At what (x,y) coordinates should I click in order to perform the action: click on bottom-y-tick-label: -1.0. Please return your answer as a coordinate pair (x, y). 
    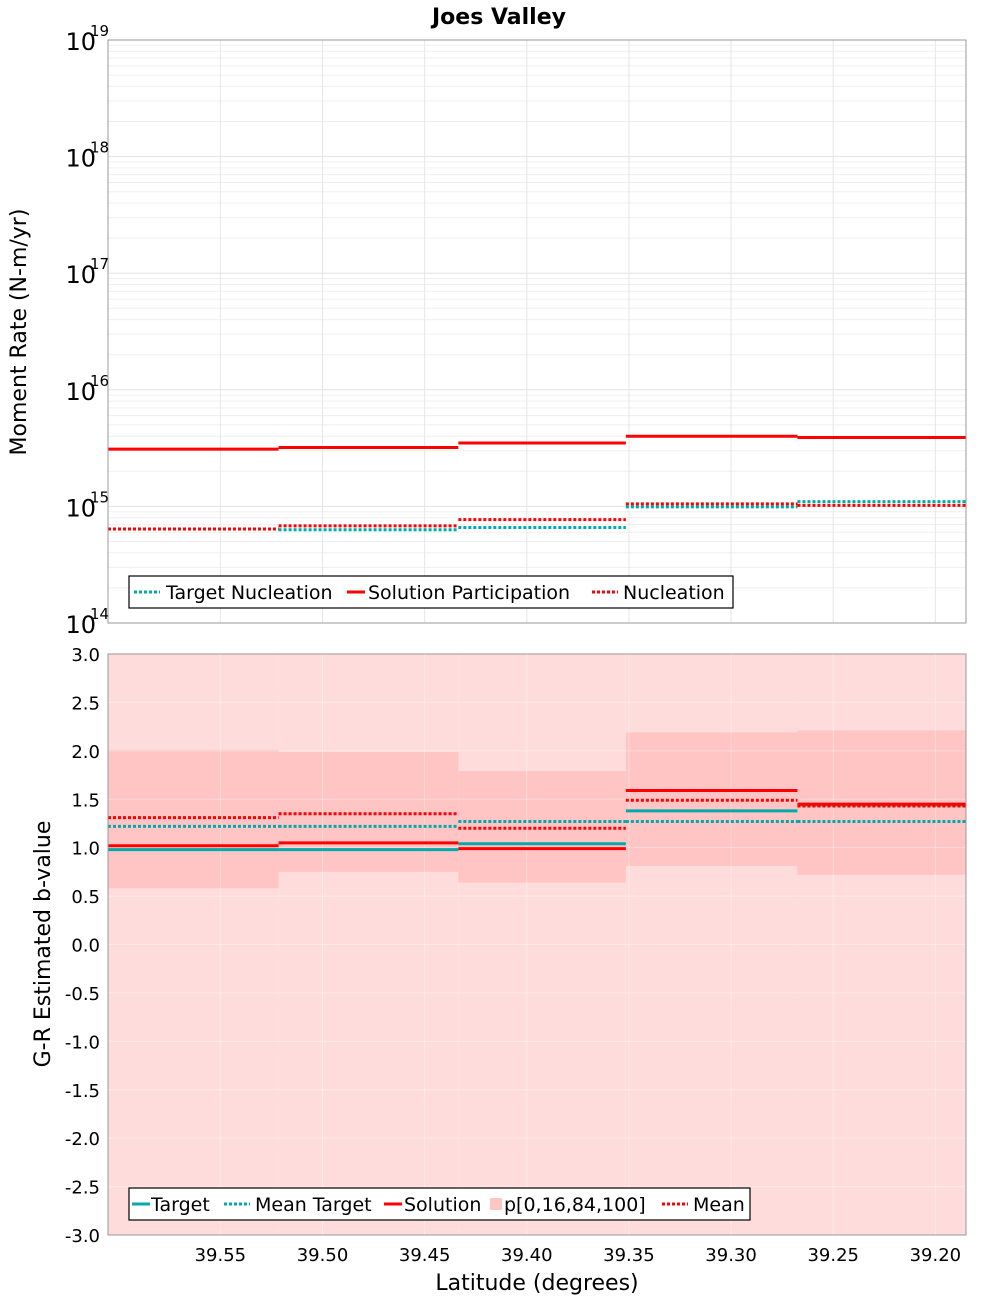
    Looking at the image, I should click on (82, 1042).